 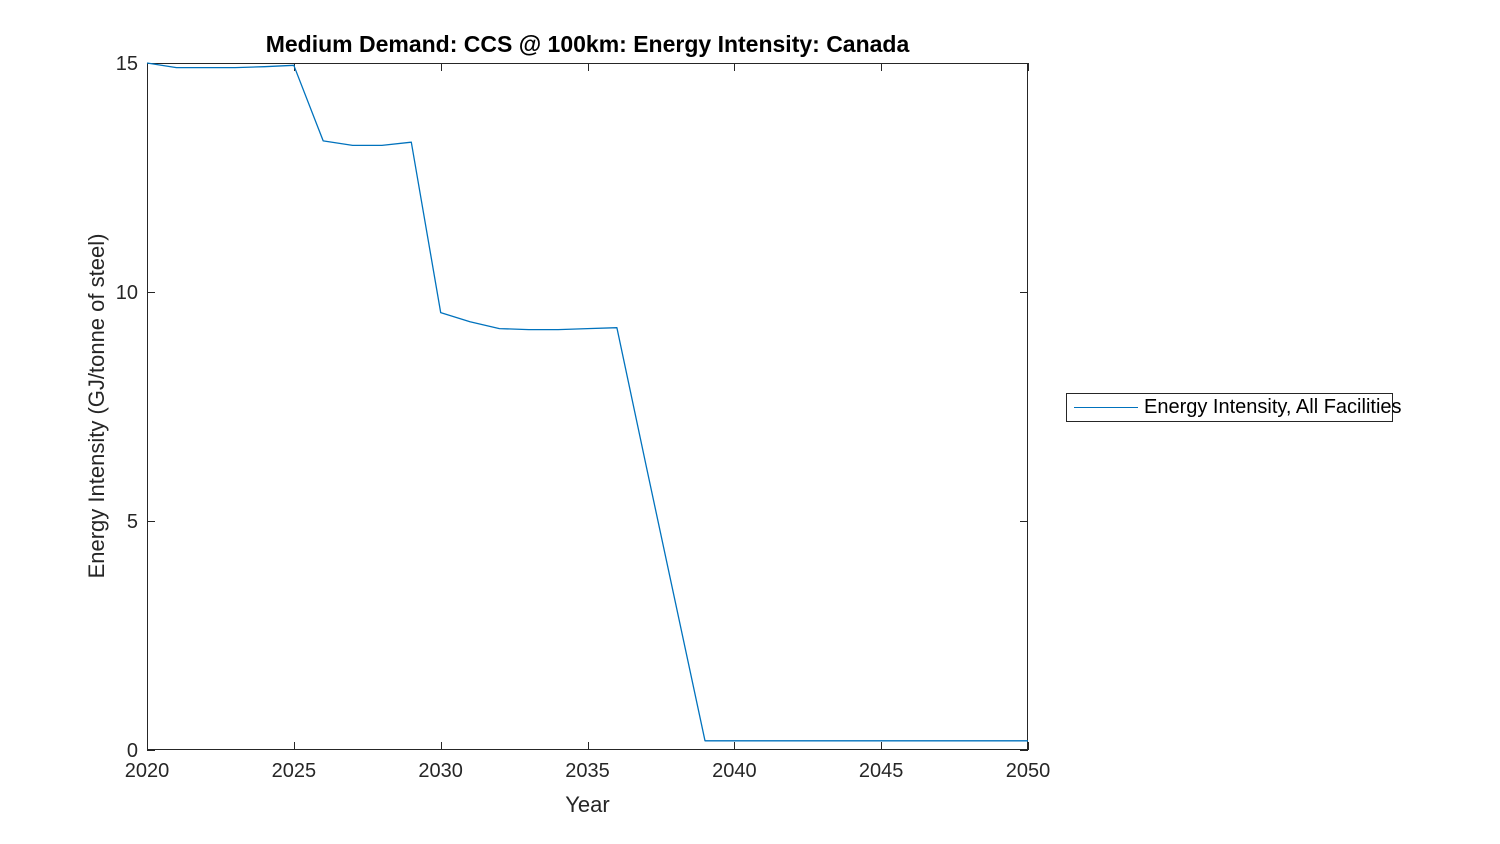 What do you see at coordinates (440, 771) in the screenshot?
I see `x-tick-label: 2030` at bounding box center [440, 771].